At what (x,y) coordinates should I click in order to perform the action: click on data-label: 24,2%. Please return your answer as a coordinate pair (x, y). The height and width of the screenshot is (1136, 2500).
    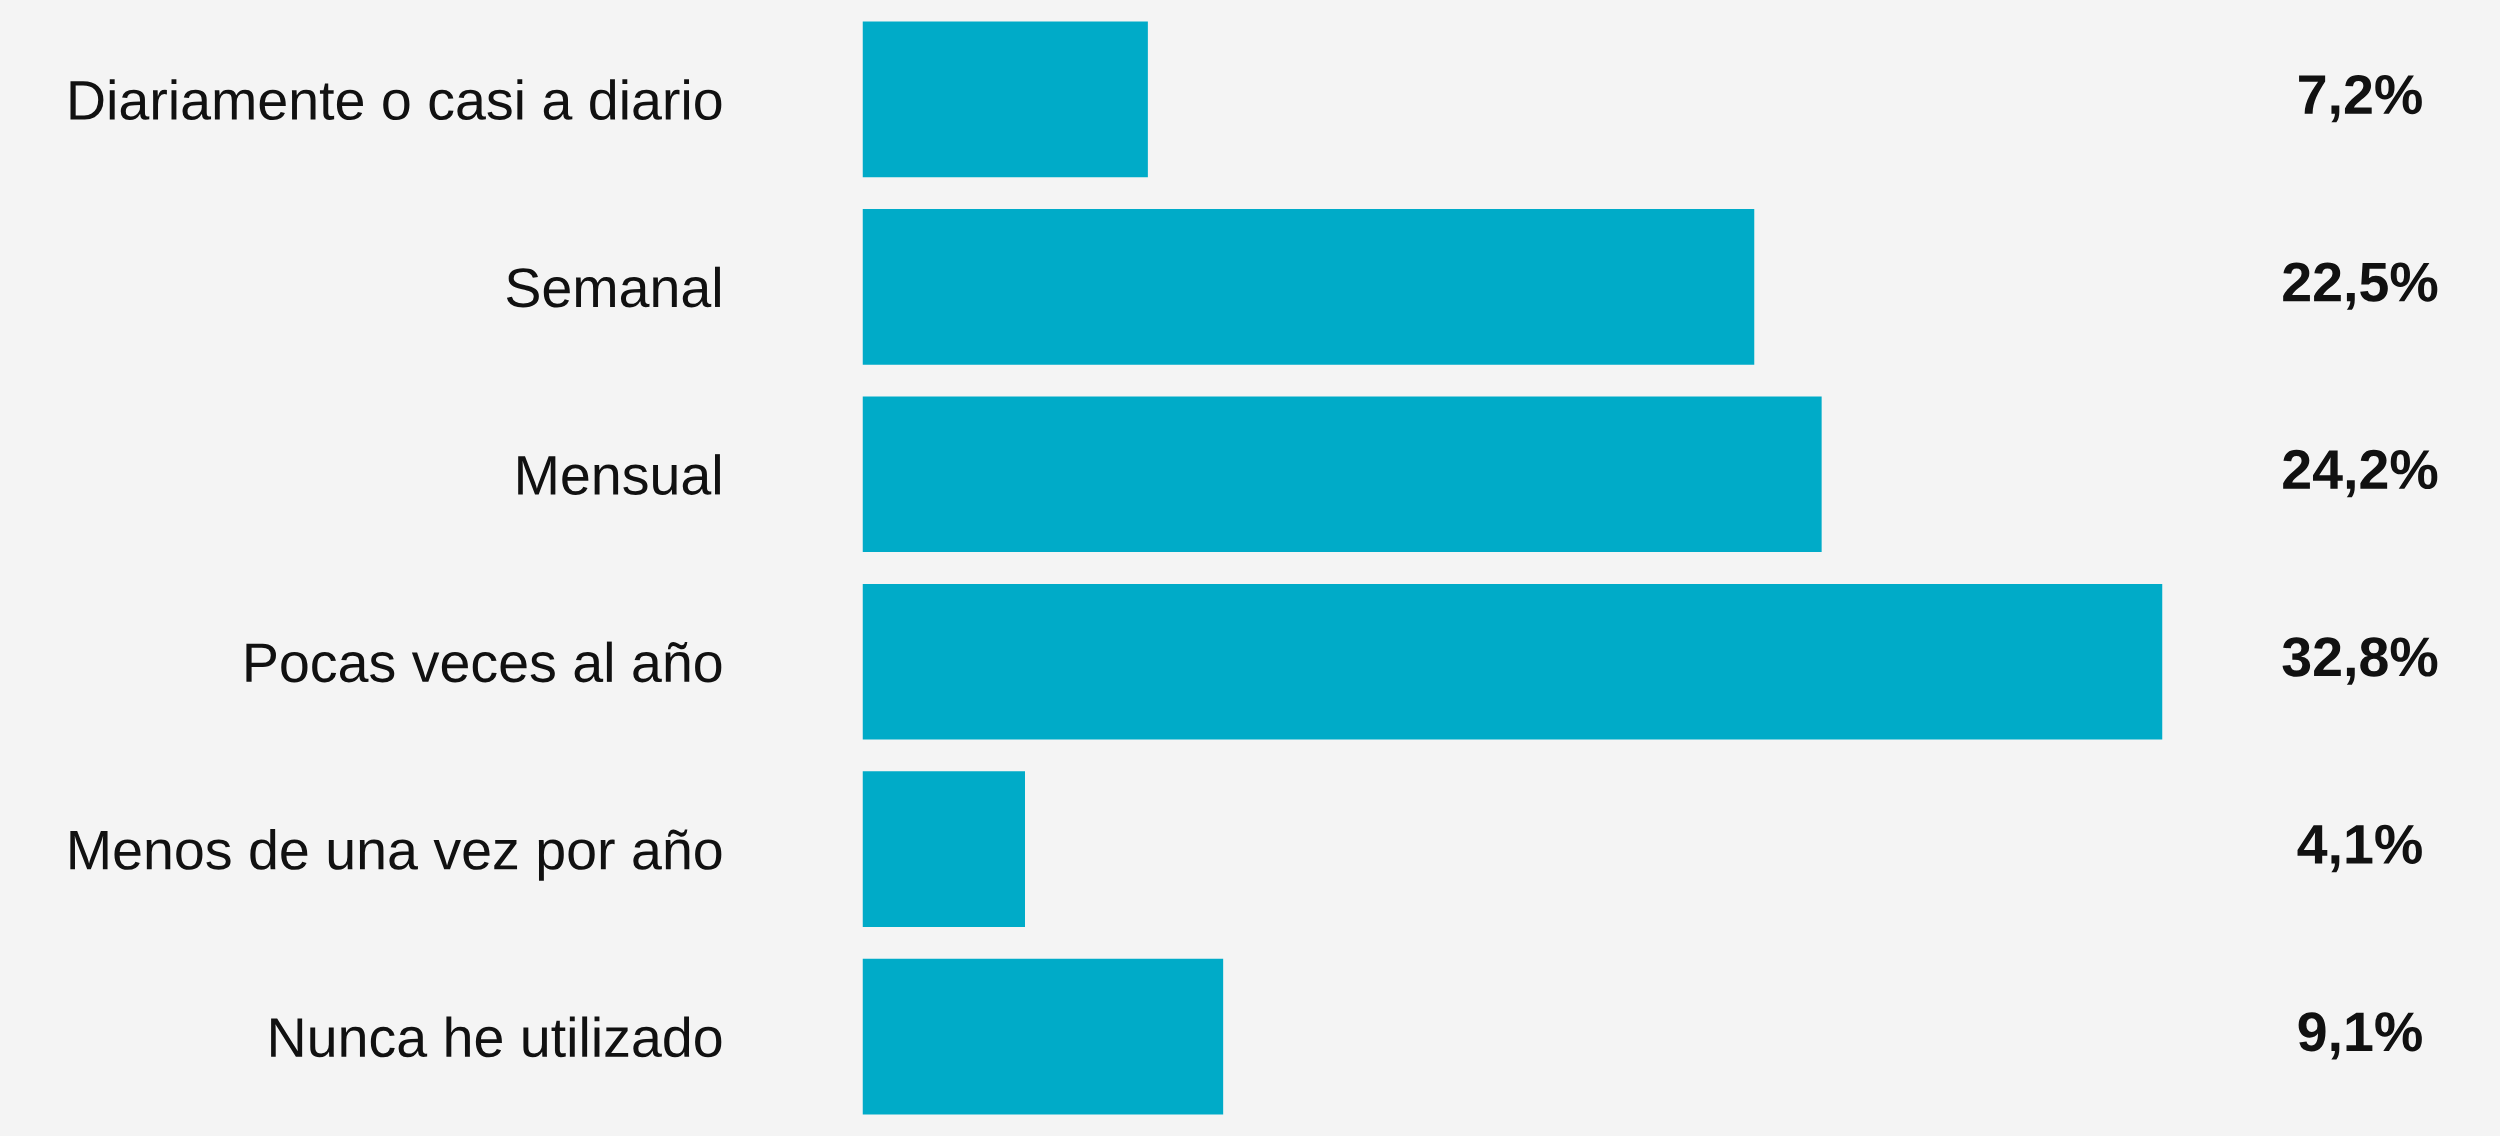
    Looking at the image, I should click on (2360, 473).